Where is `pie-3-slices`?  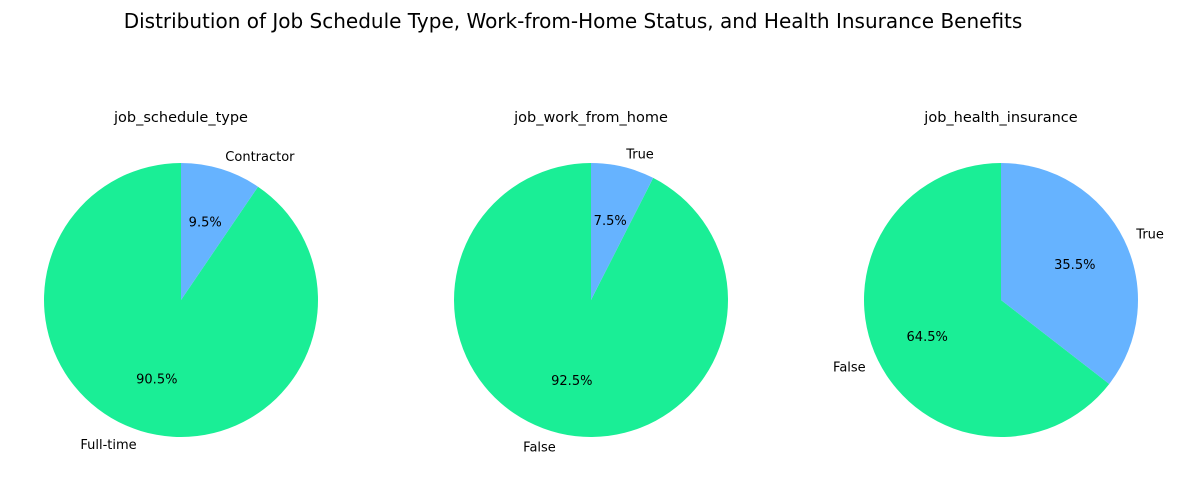
pie-3-slices is located at coordinates (1001, 300).